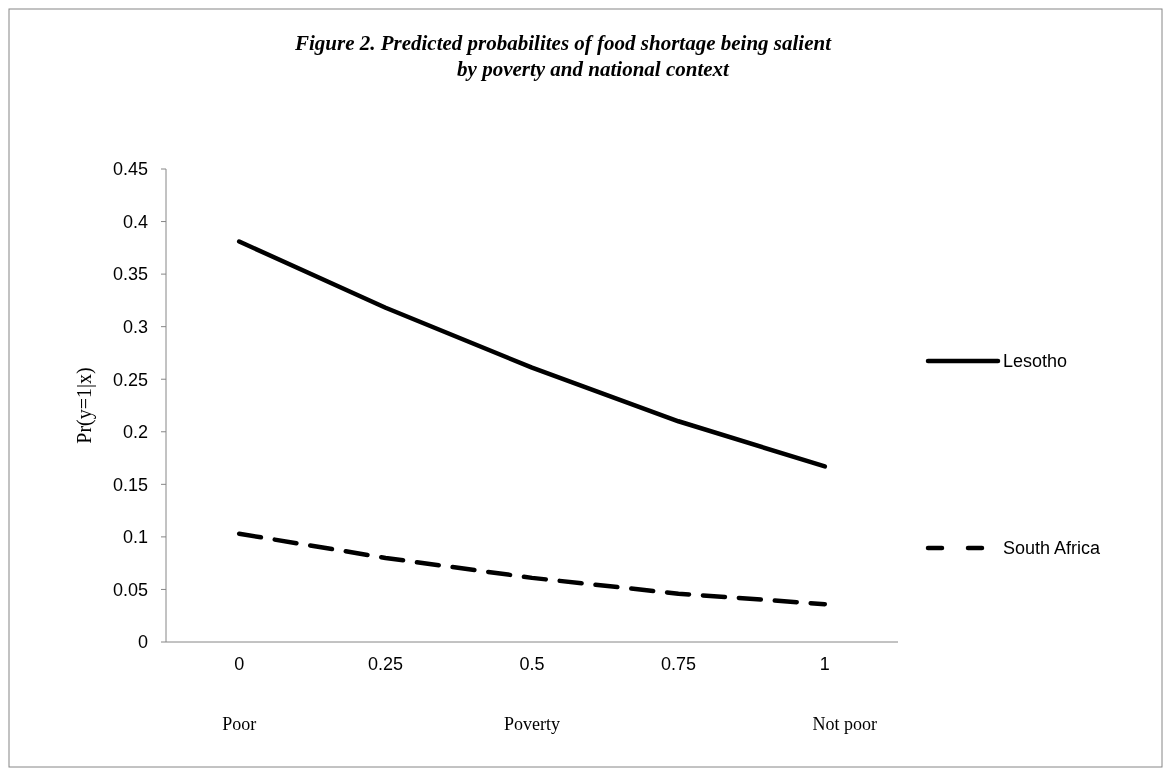 The height and width of the screenshot is (776, 1171). I want to click on legend-label: Lesotho, so click(1035, 361).